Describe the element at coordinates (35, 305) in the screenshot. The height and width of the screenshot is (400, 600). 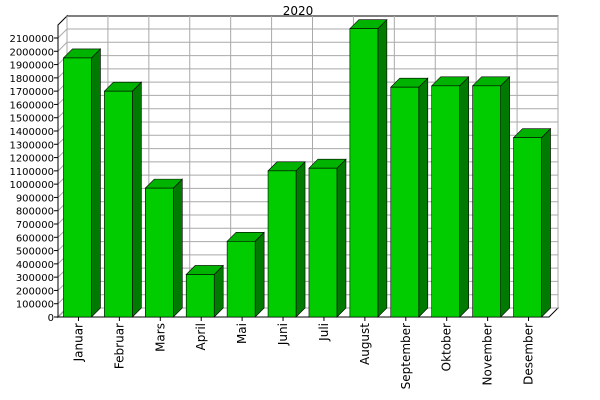
I see `y-tick-label: 100000` at that location.